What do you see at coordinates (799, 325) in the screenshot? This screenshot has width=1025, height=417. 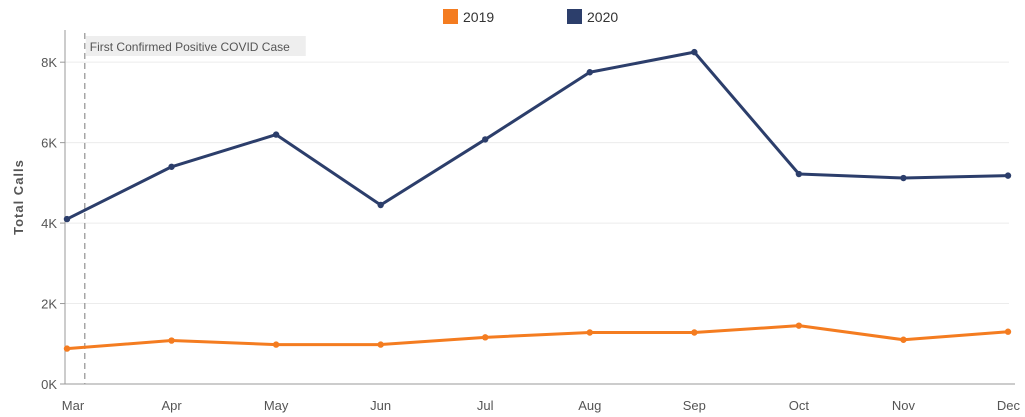 I see `data-point-2019-oct` at bounding box center [799, 325].